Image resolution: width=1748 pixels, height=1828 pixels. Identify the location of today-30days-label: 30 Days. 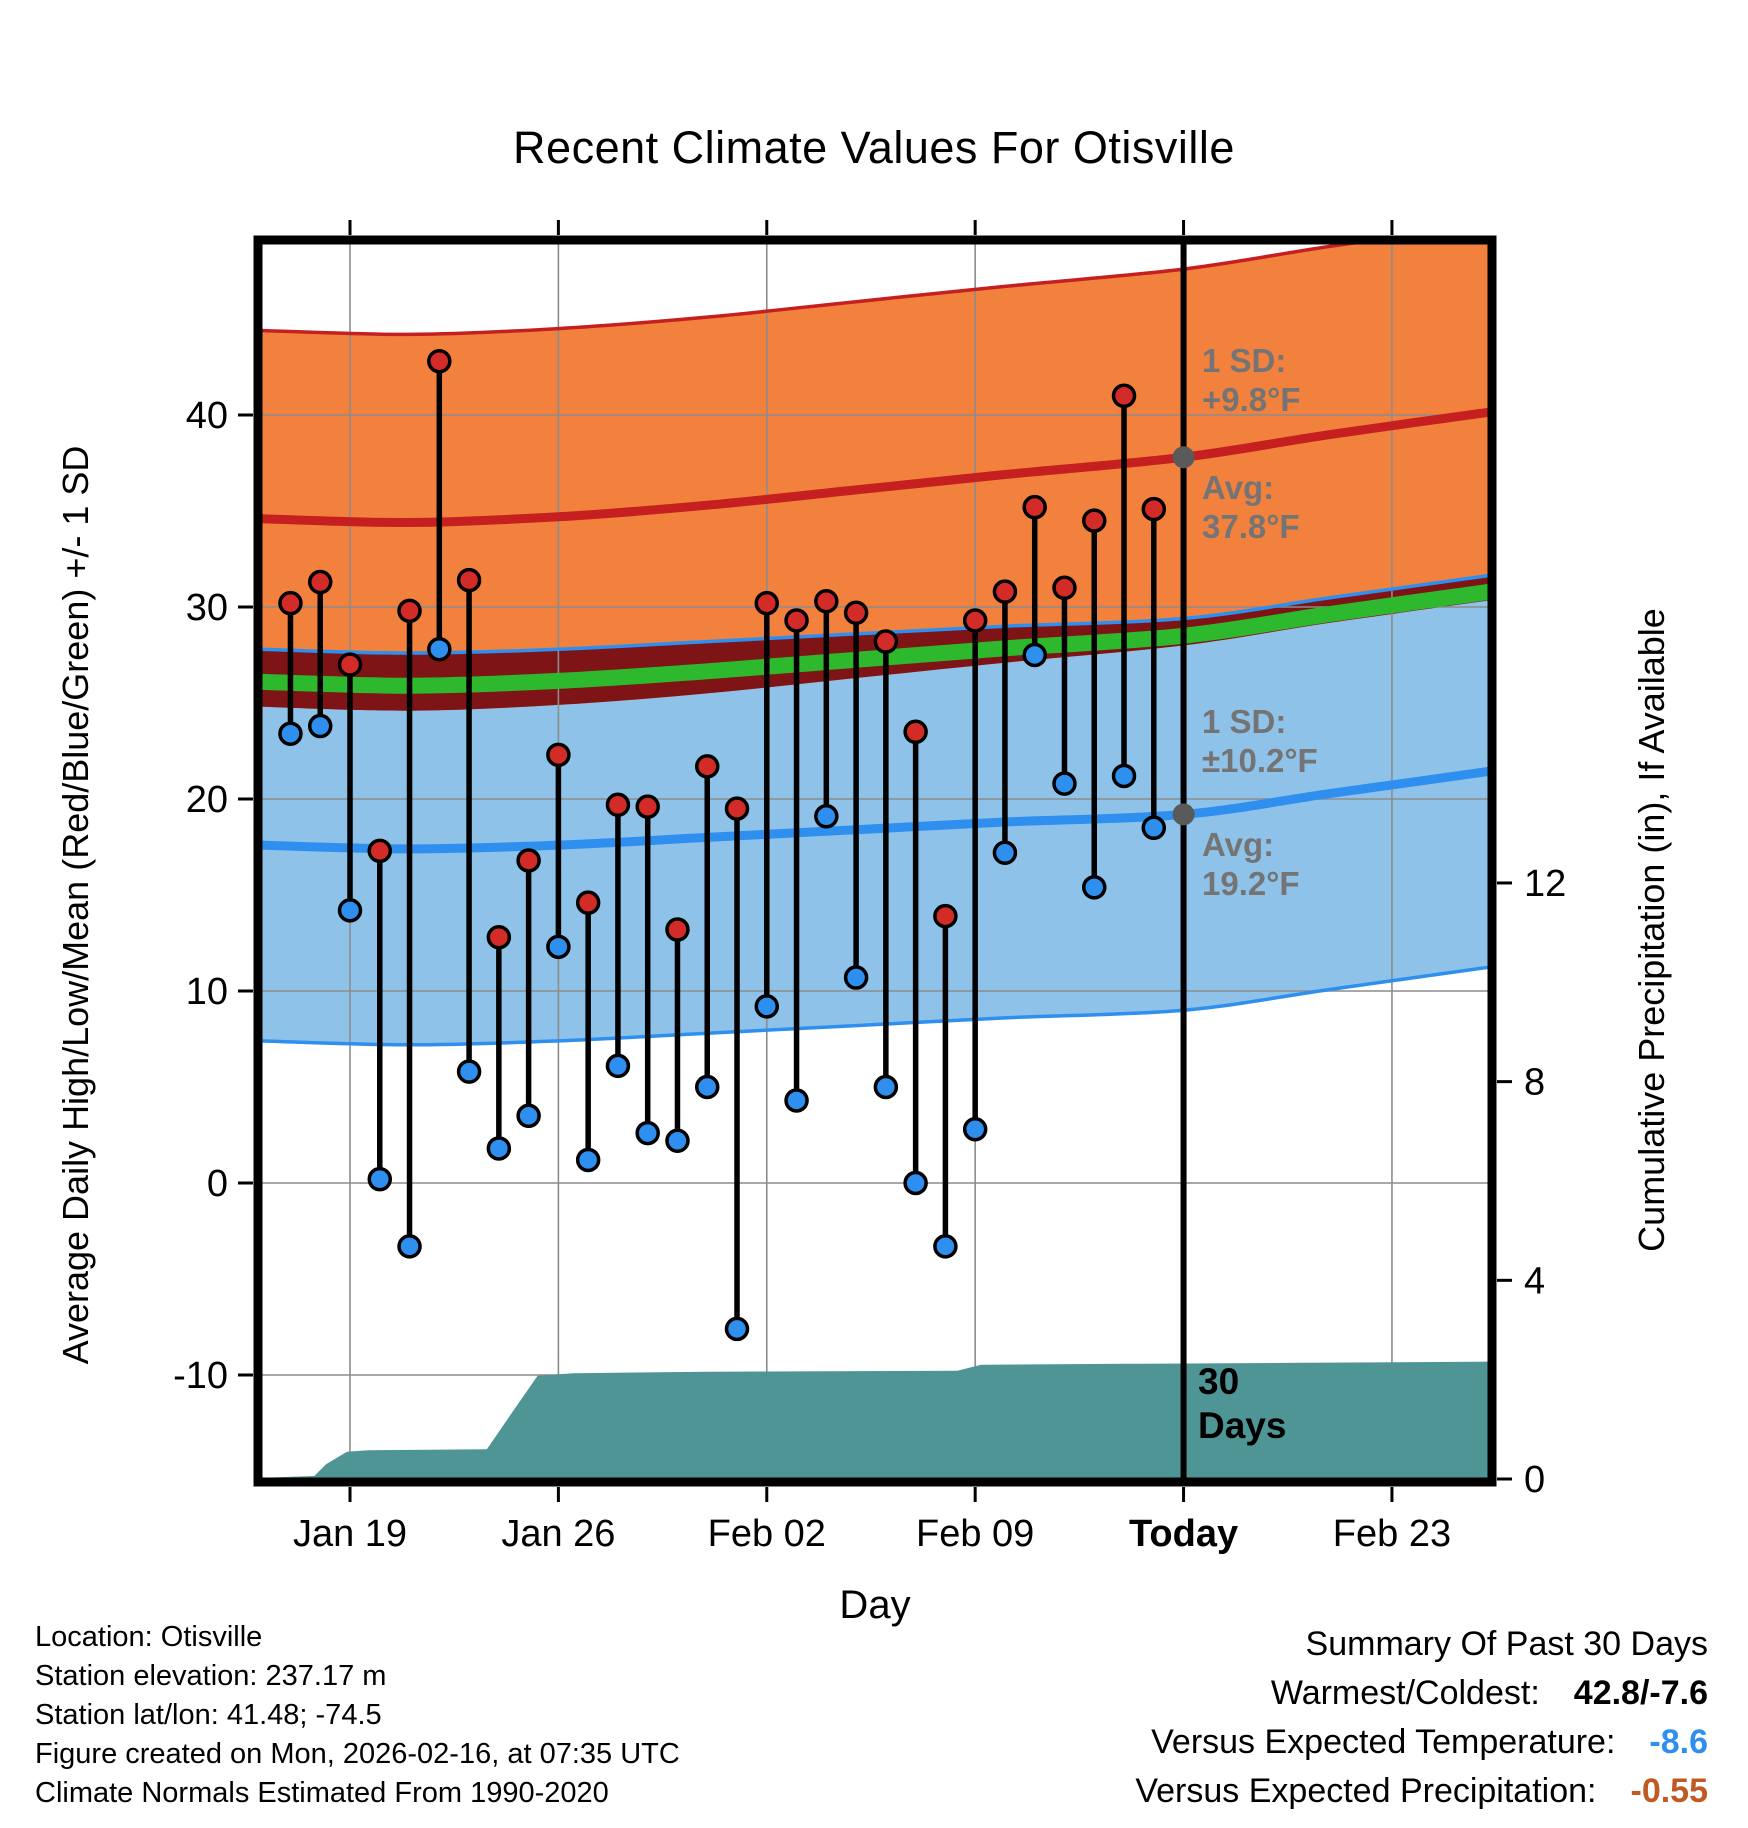
(1242, 1404).